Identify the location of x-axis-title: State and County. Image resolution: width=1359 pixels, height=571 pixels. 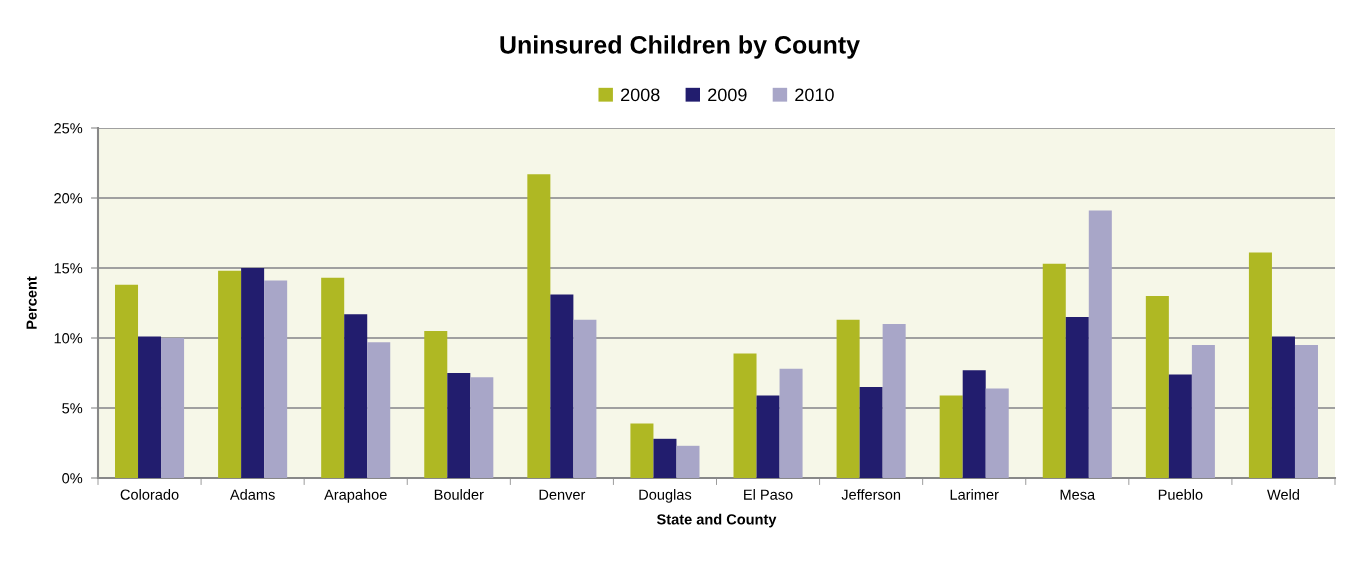
(716, 520).